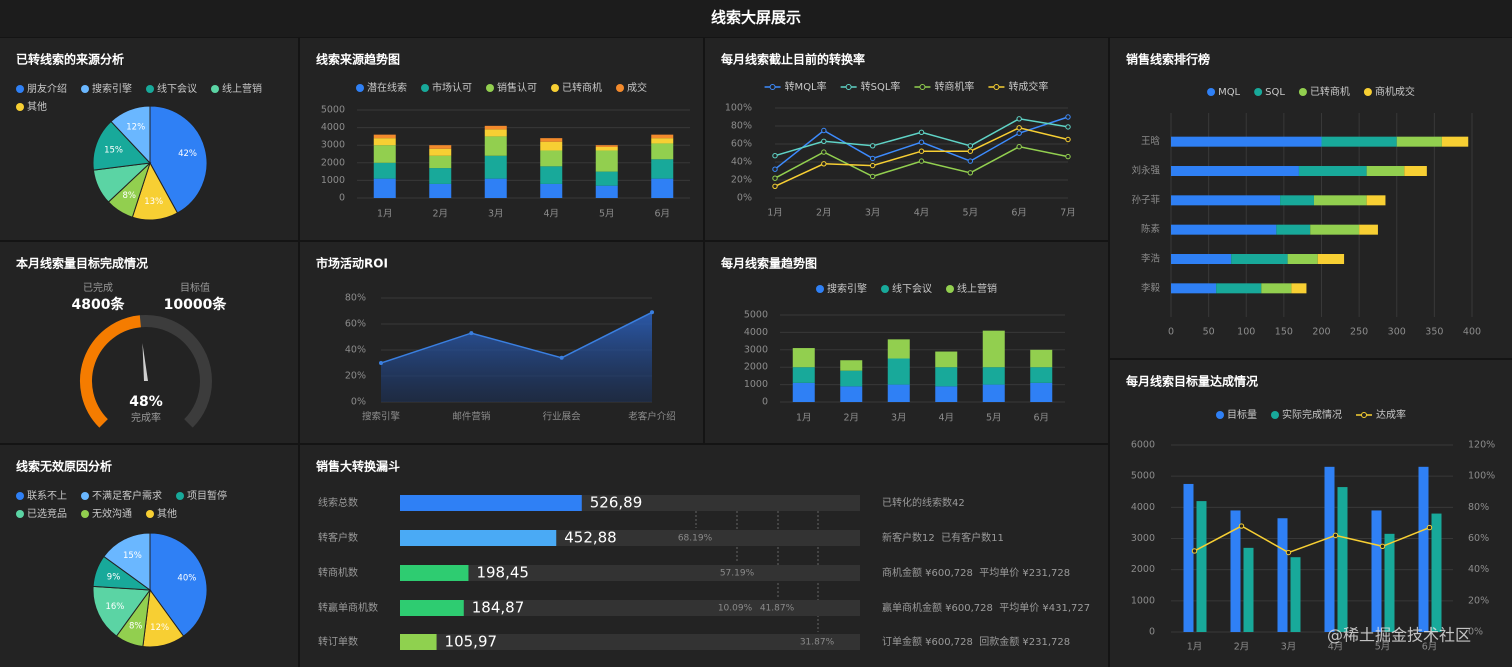  Describe the element at coordinates (1330, 91) in the screenshot. I see `legend-label: 已转商机` at that location.